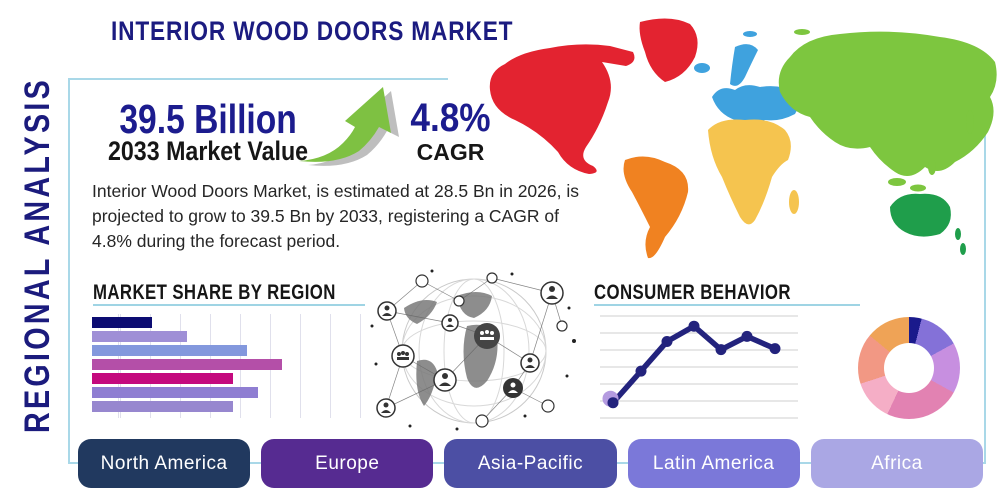 The image size is (1000, 500). What do you see at coordinates (450, 152) in the screenshot?
I see `cagr-label: CAGR` at bounding box center [450, 152].